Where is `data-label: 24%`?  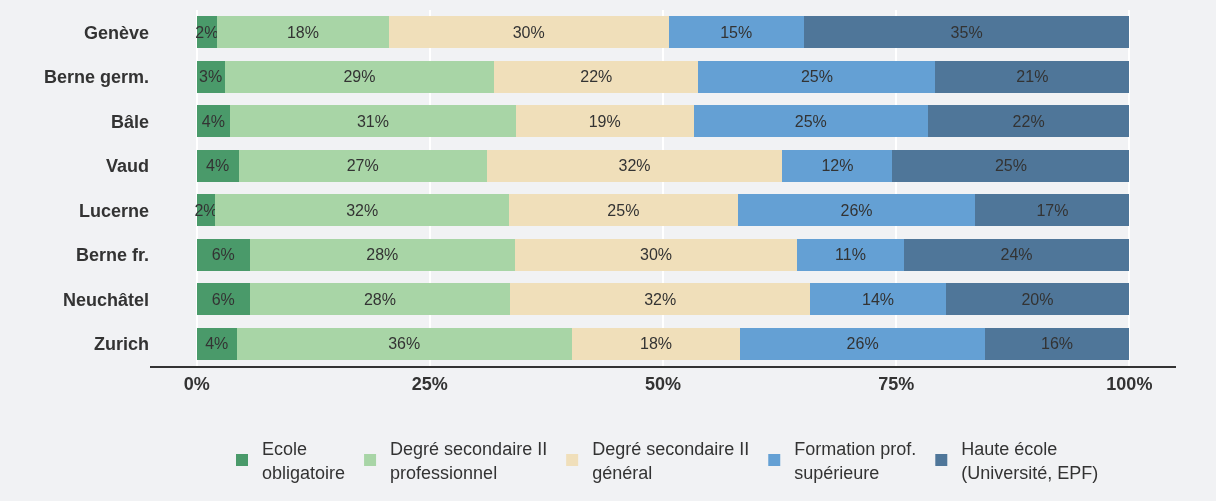
data-label: 24% is located at coordinates (1016, 255).